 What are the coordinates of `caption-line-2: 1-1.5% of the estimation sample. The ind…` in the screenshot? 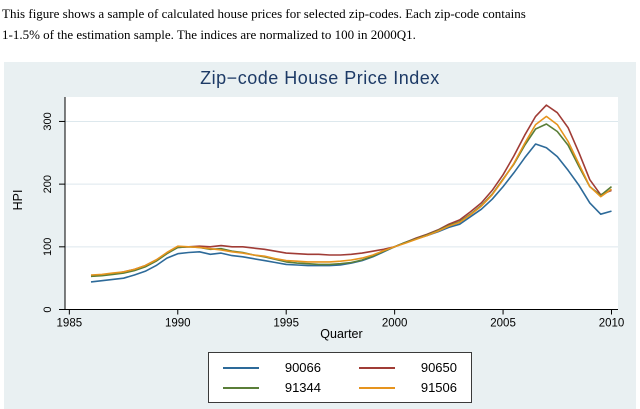 It's located at (209, 34).